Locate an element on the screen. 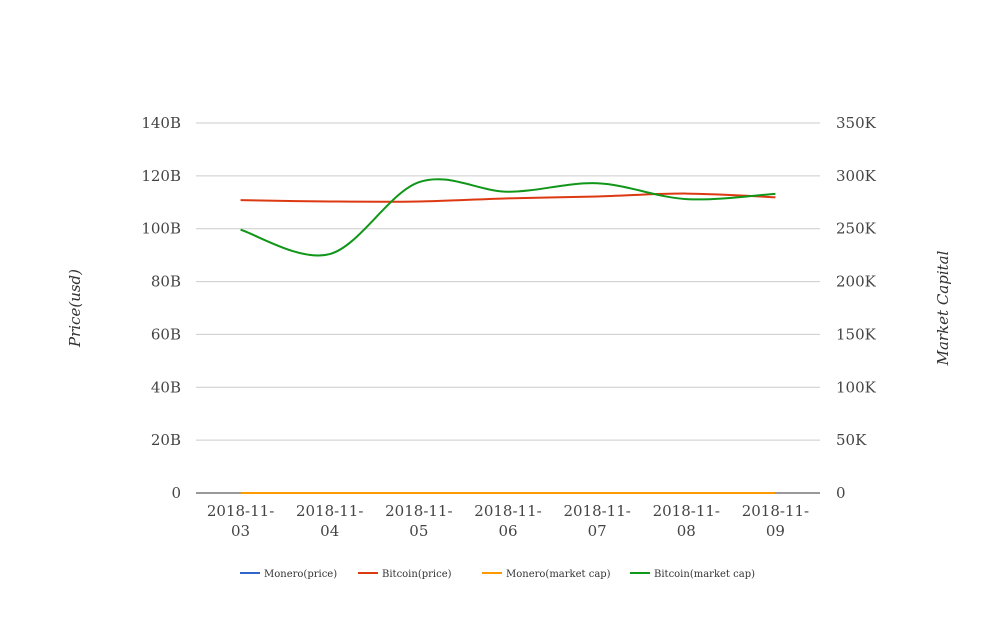 This screenshot has width=1008, height=621. x-tick-label: 2018-11-05 is located at coordinates (418, 521).